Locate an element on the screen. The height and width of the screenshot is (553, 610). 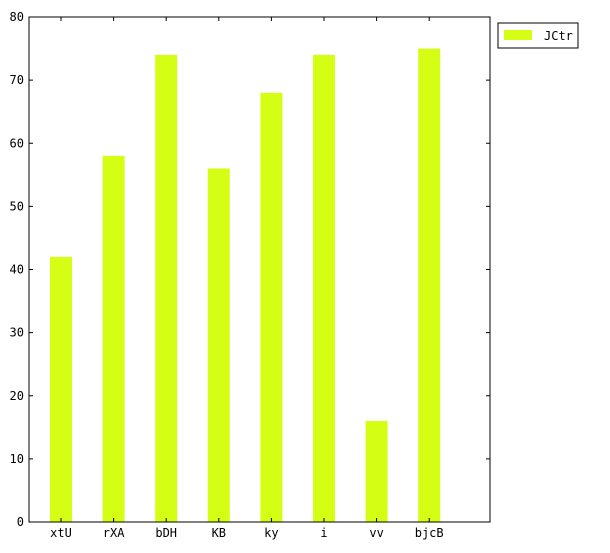
y-tick-label: 70 is located at coordinates (17, 80).